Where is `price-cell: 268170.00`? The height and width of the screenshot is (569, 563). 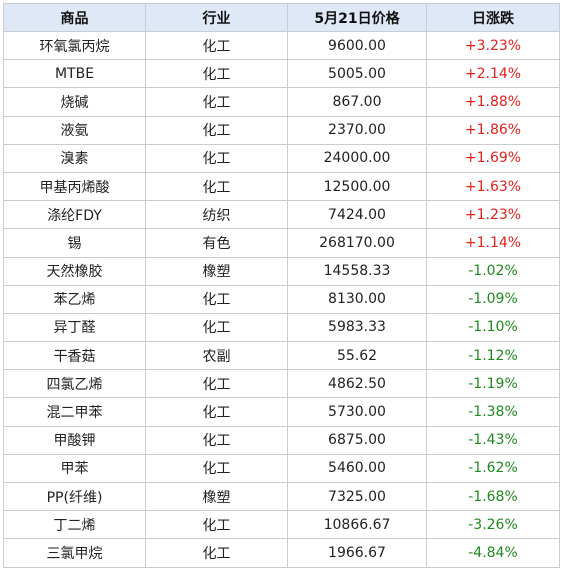 price-cell: 268170.00 is located at coordinates (357, 243).